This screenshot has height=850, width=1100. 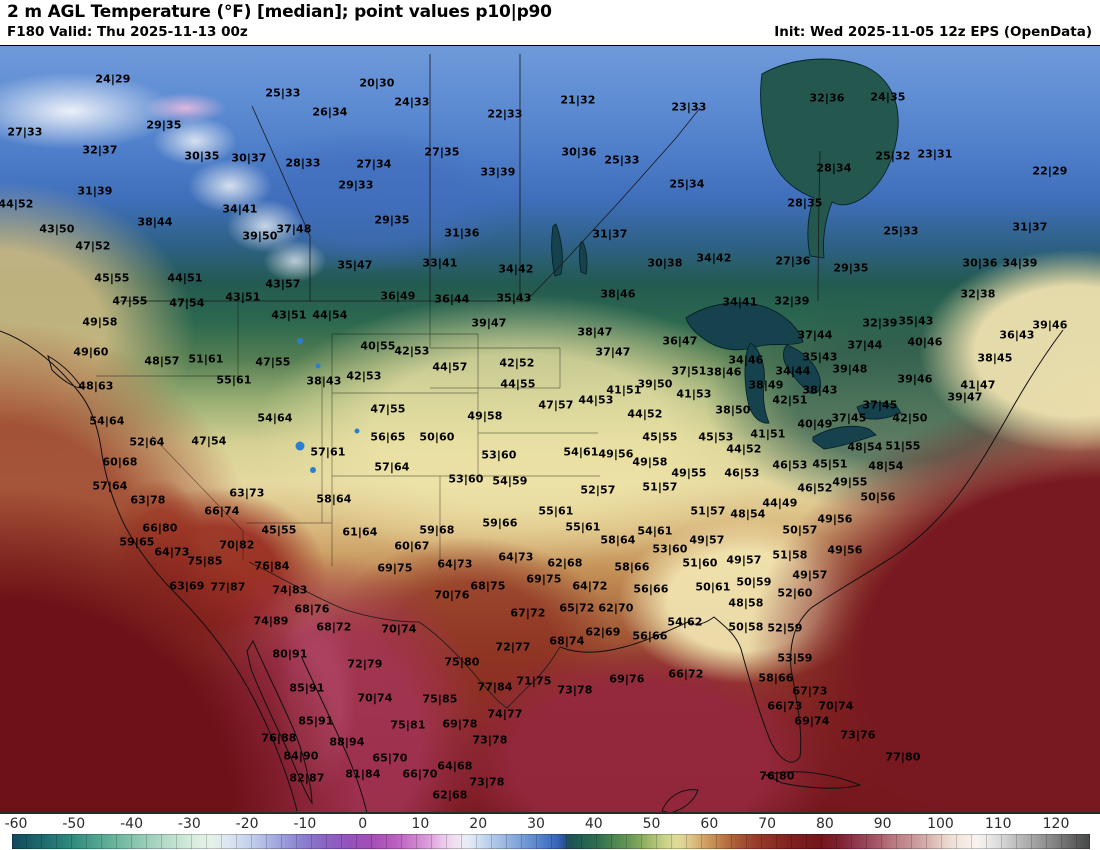 What do you see at coordinates (363, 824) in the screenshot?
I see `colorbar-tick-label: 0` at bounding box center [363, 824].